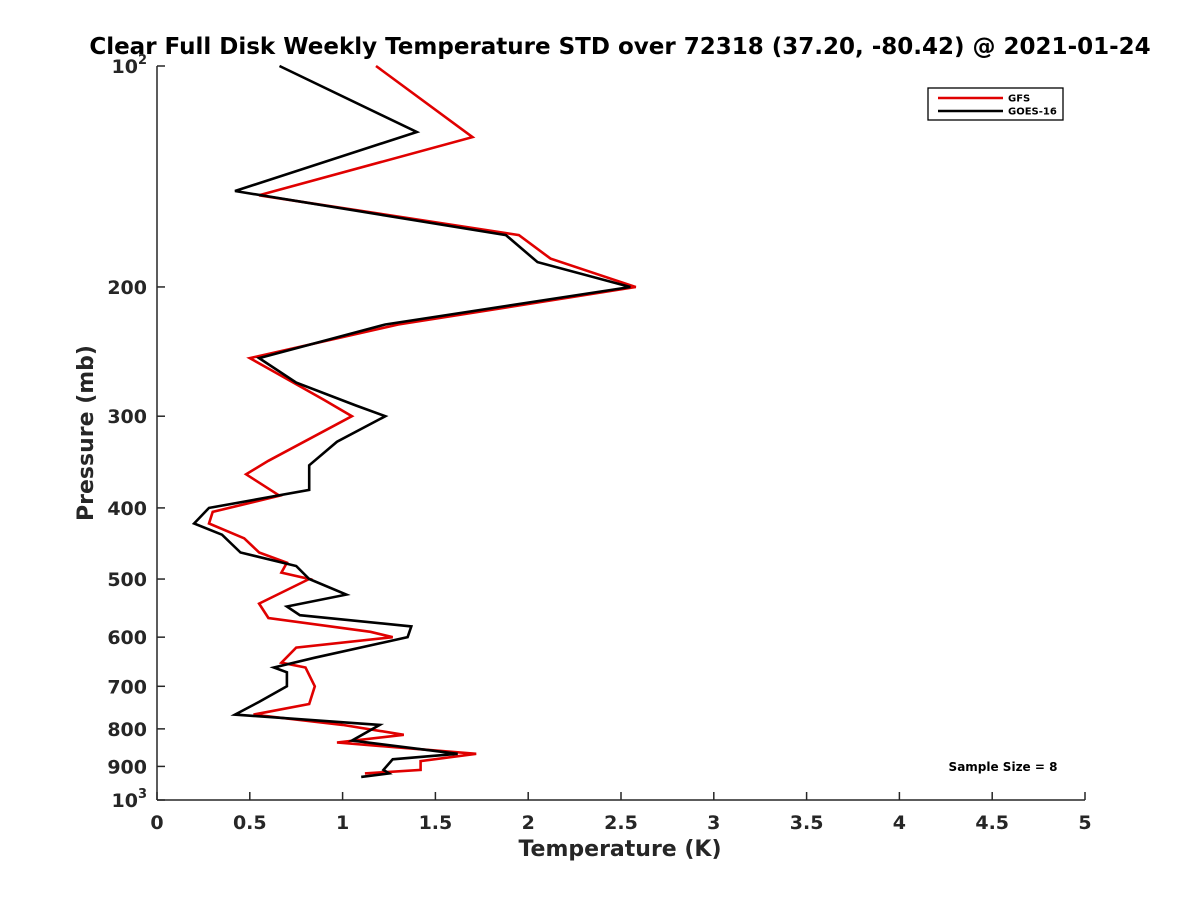 This screenshot has height=900, width=1200. I want to click on legend: GFS GOES-16, so click(995, 104).